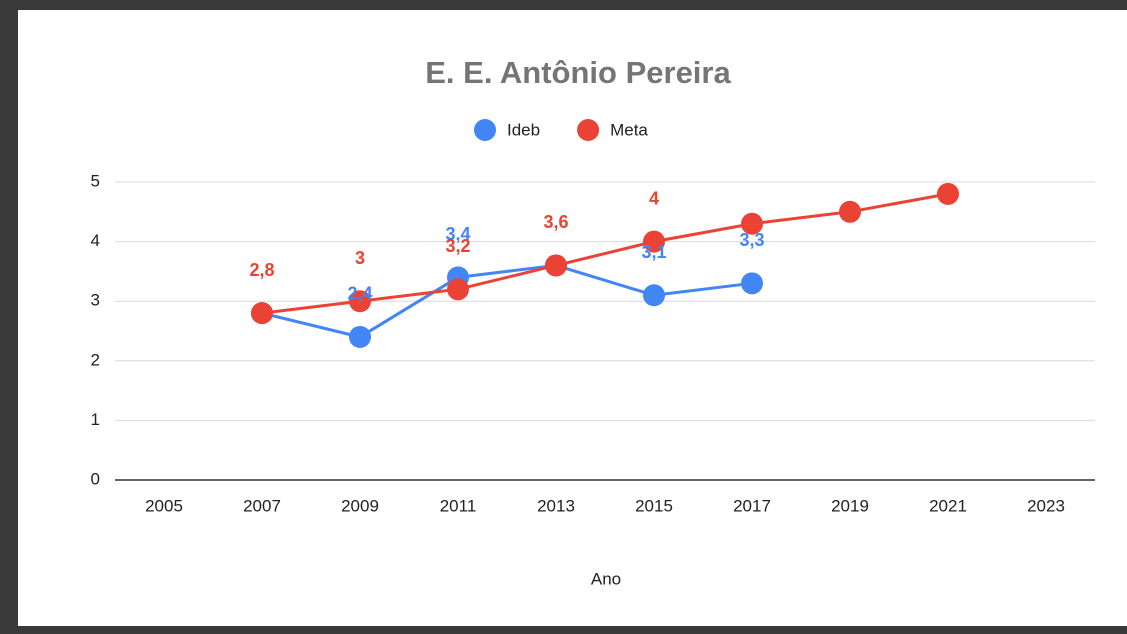 The width and height of the screenshot is (1127, 634). I want to click on data-label: 3, so click(360, 258).